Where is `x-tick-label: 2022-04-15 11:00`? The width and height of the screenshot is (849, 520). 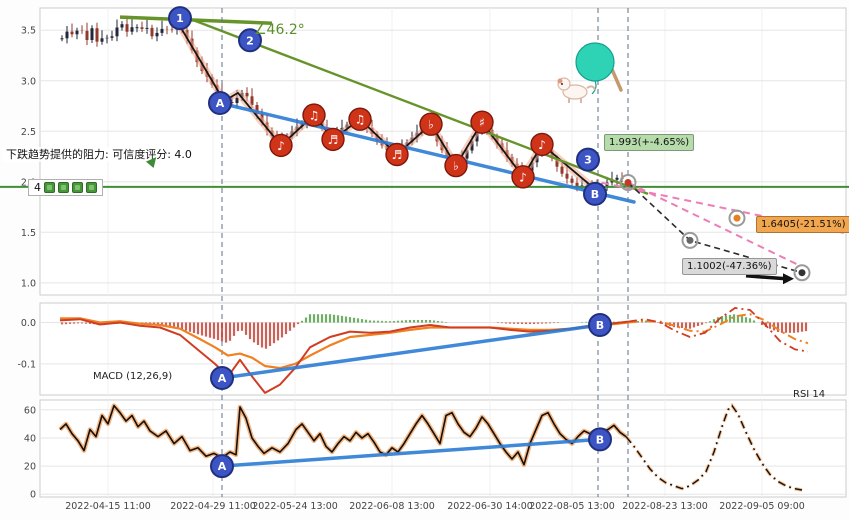 x-tick-label: 2022-04-15 11:00 is located at coordinates (108, 506).